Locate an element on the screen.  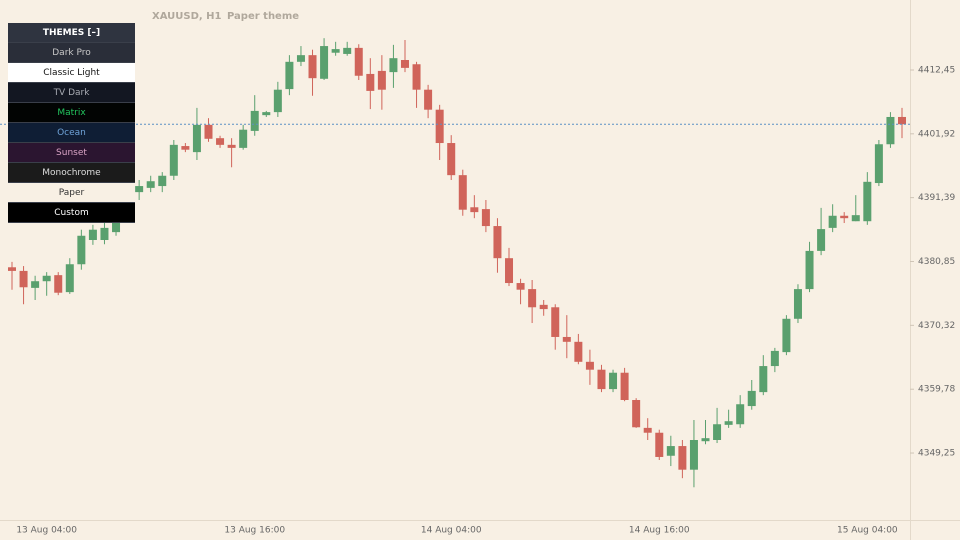
y-tick-label: 4412,45 is located at coordinates (936, 71).